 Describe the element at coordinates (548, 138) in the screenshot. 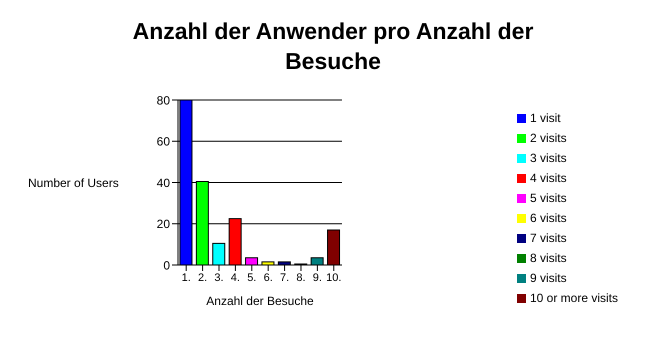

I see `legend-label: 2 visits` at that location.